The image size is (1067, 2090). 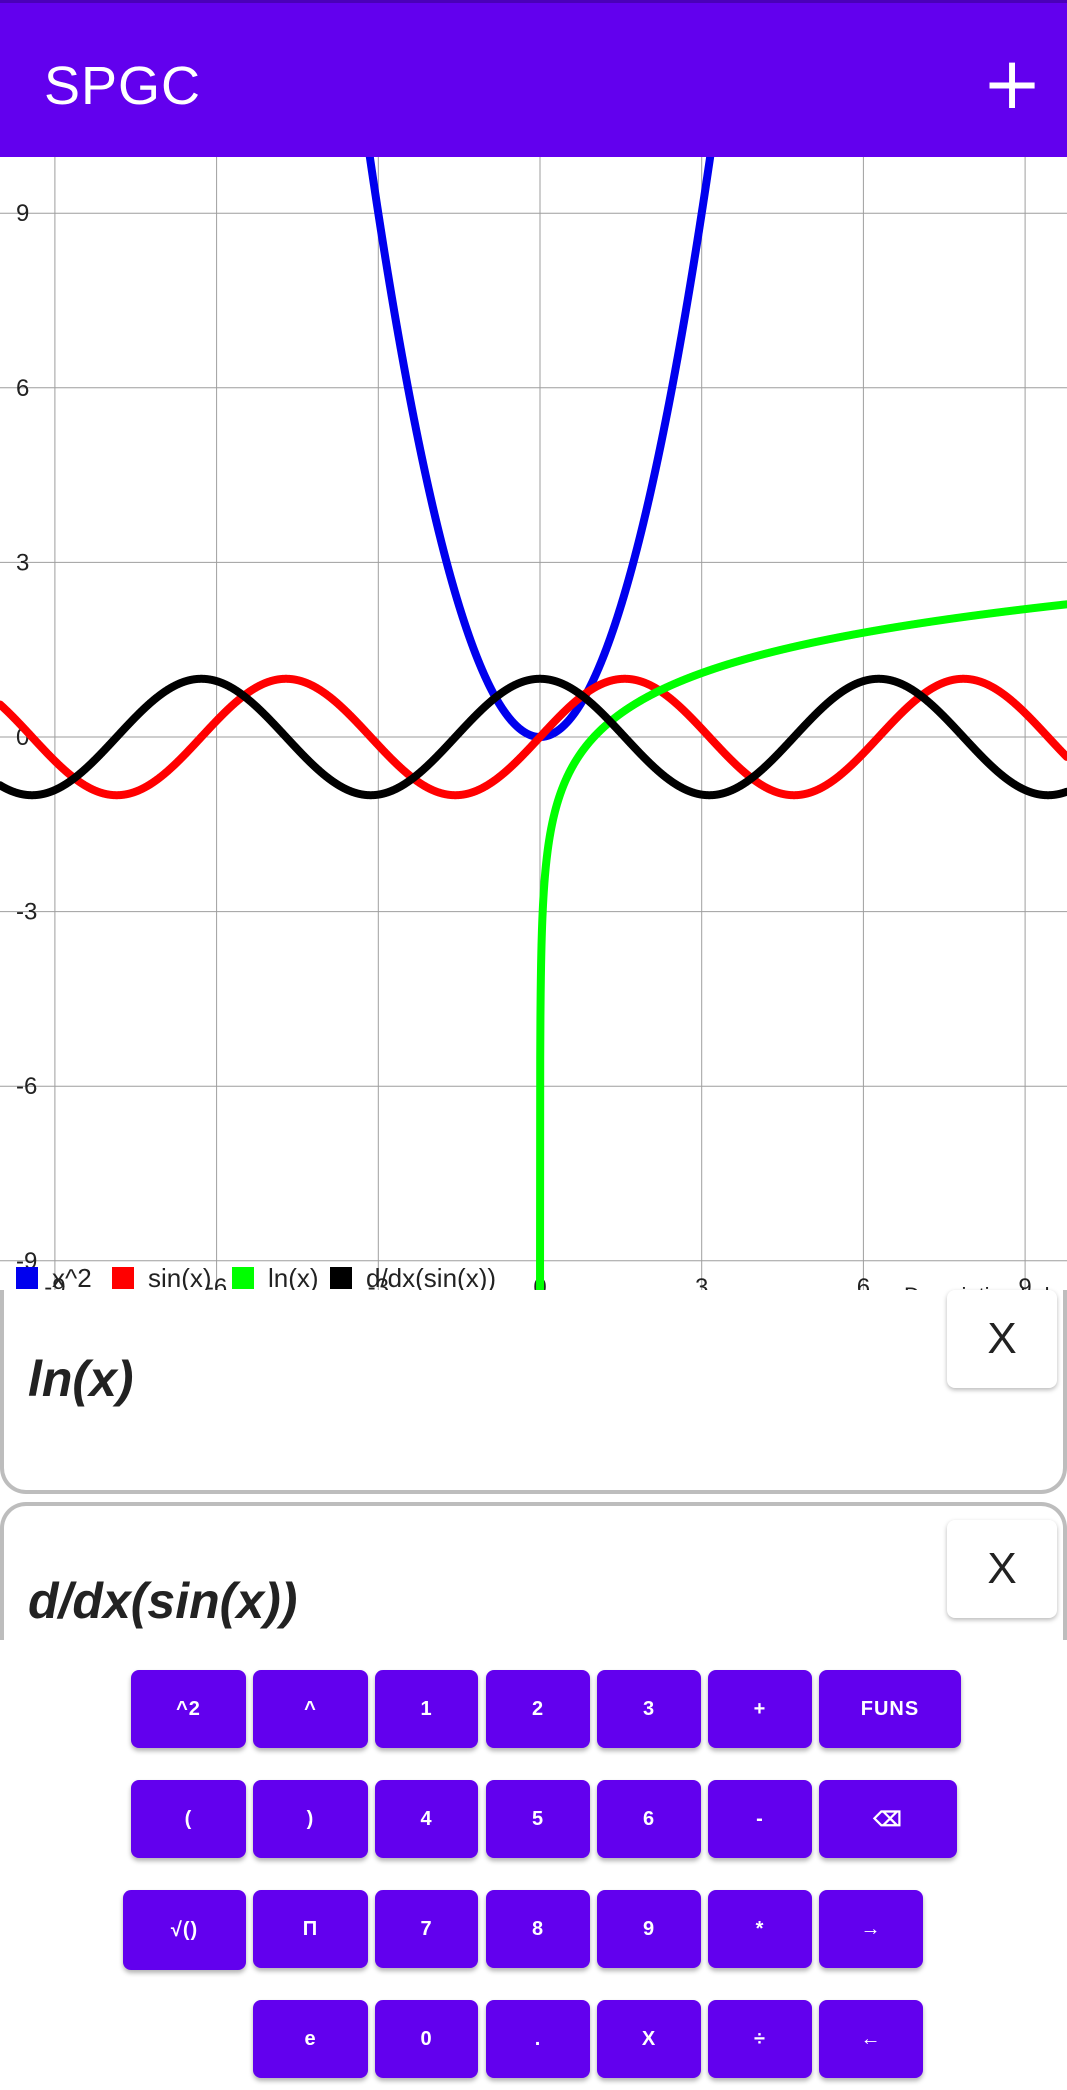 What do you see at coordinates (26, 912) in the screenshot?
I see `y-tick-label: -3` at bounding box center [26, 912].